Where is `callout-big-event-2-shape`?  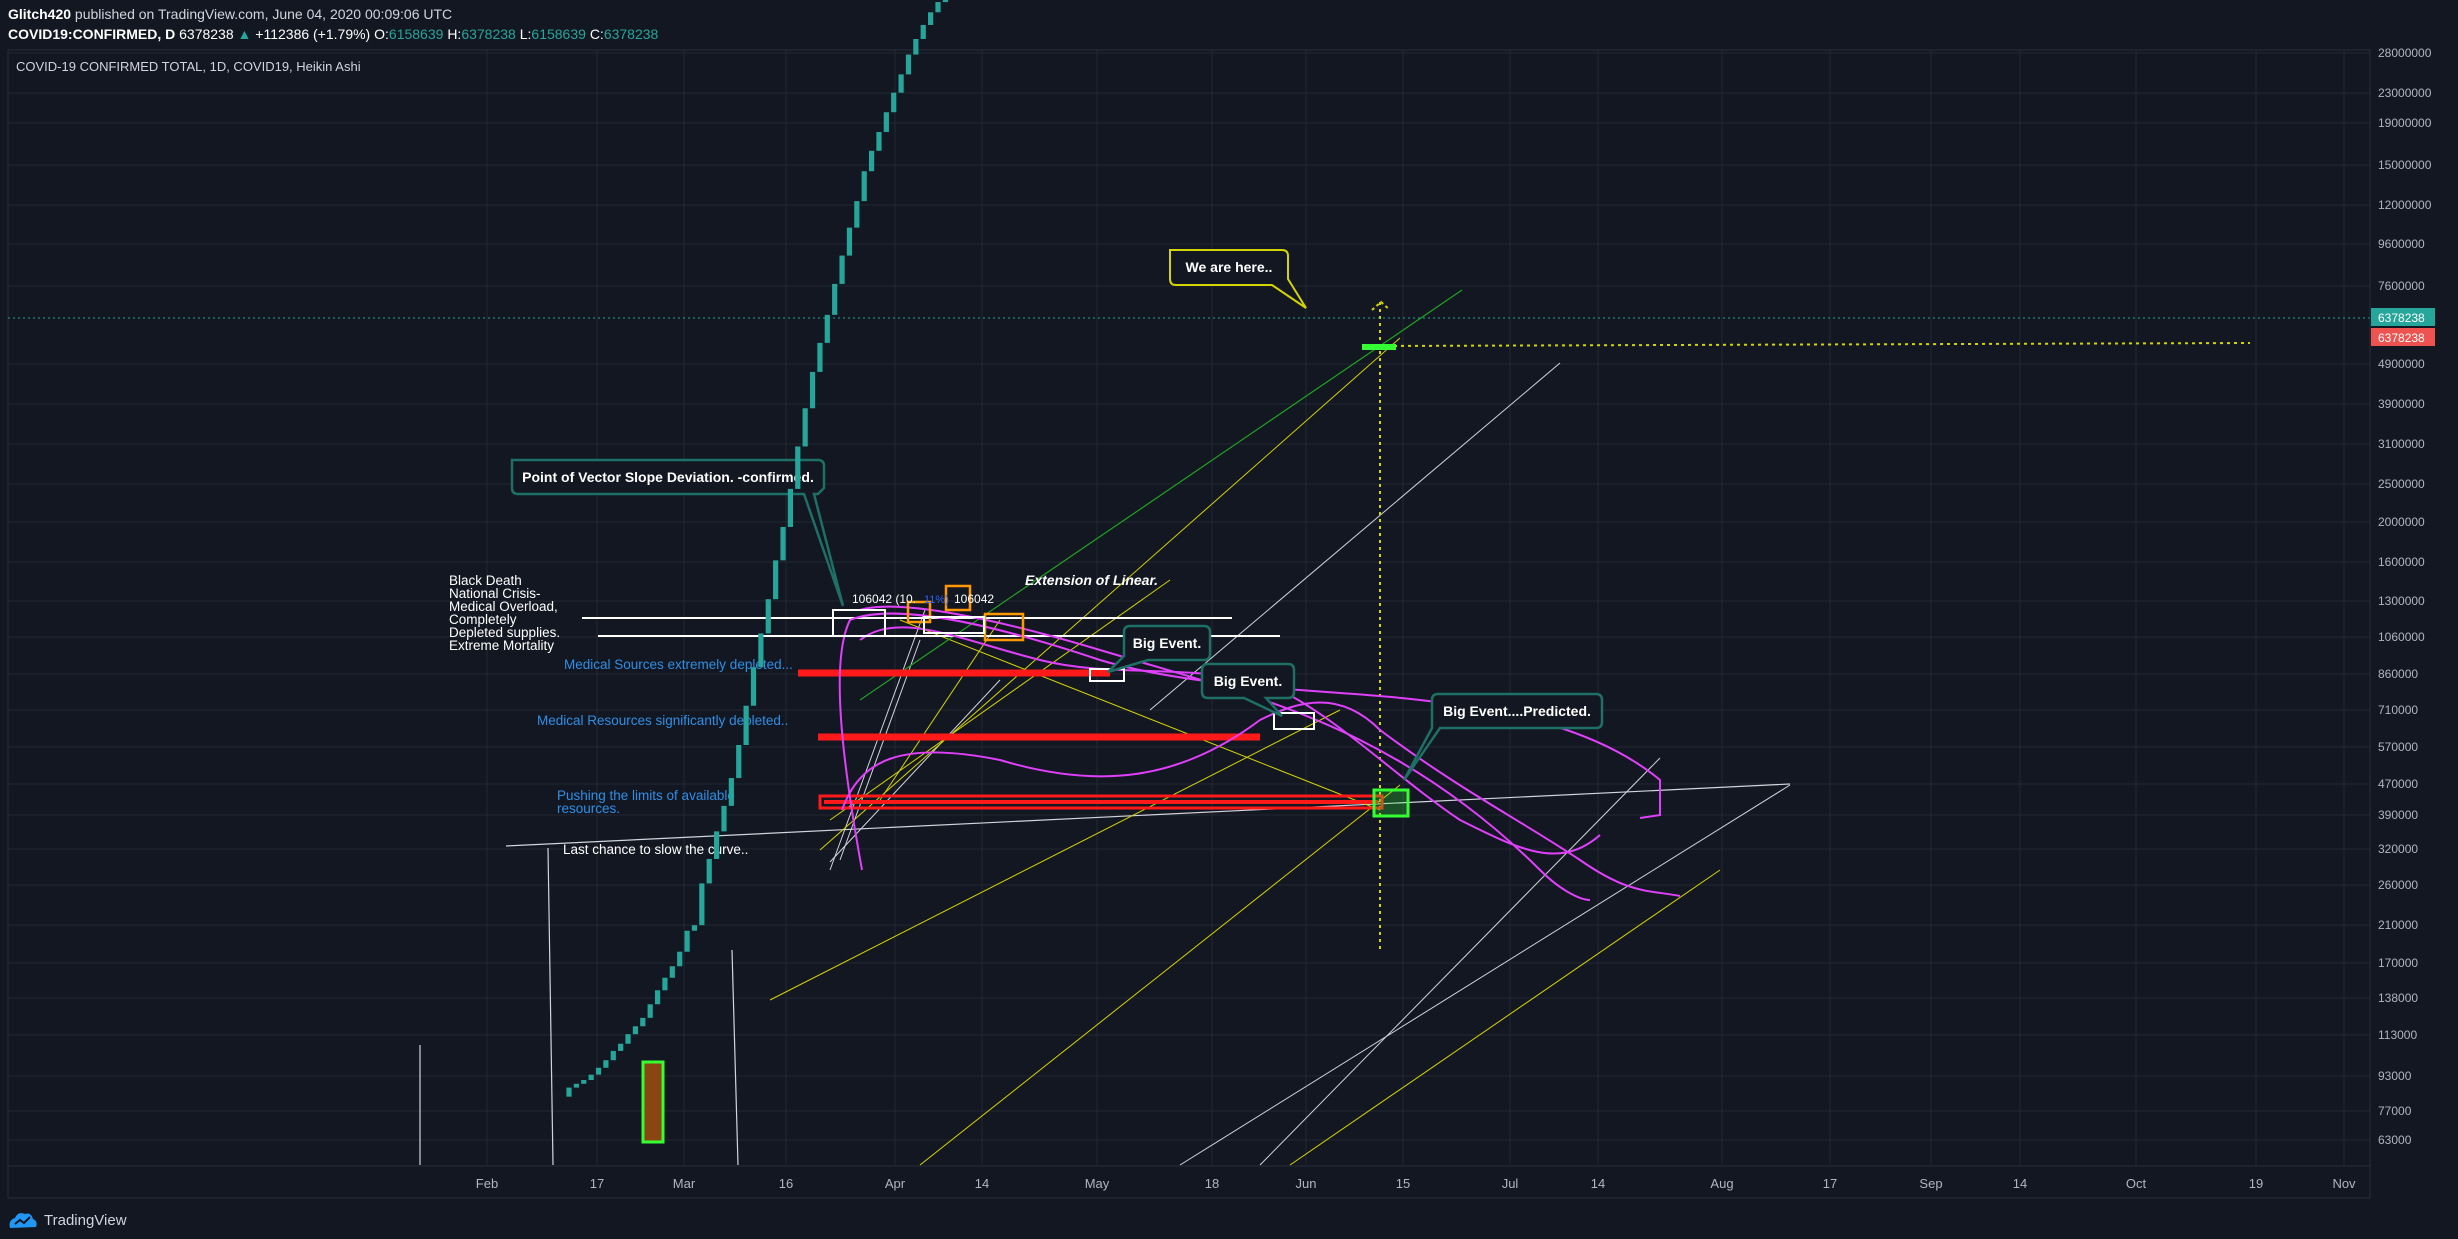
callout-big-event-2-shape is located at coordinates (1248, 690).